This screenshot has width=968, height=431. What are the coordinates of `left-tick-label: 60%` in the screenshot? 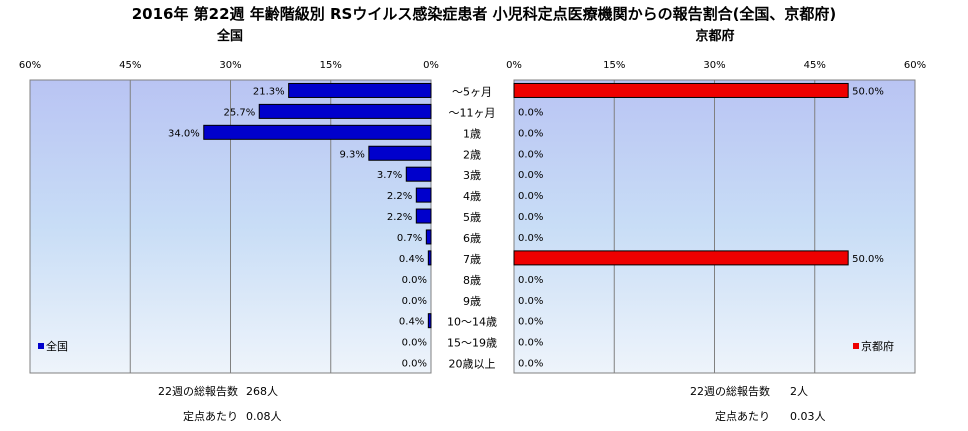 It's located at (30, 65).